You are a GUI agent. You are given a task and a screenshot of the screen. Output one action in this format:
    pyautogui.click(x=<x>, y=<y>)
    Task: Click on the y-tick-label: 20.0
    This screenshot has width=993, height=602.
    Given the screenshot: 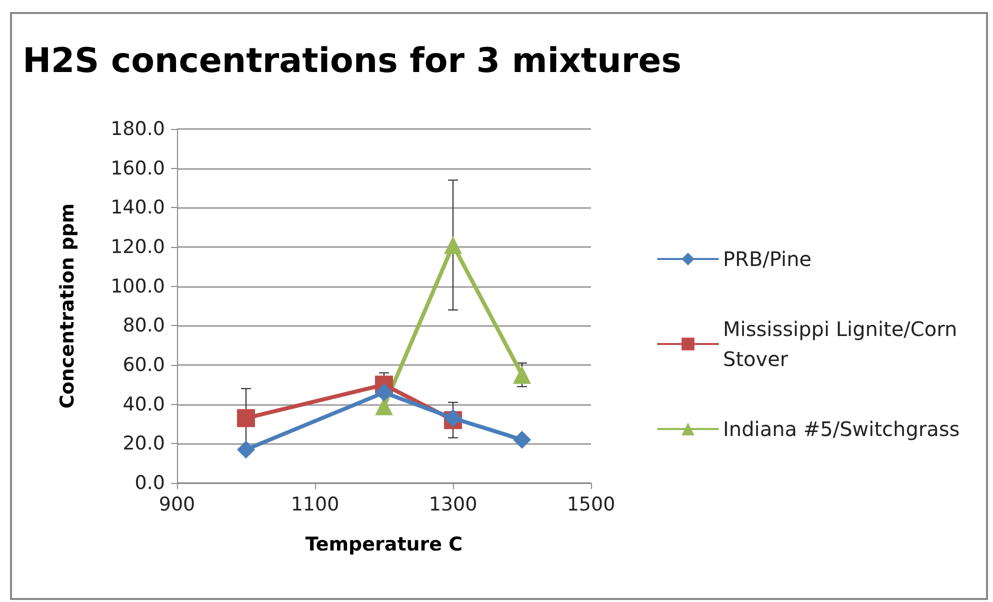 What is the action you would take?
    pyautogui.click(x=143, y=443)
    